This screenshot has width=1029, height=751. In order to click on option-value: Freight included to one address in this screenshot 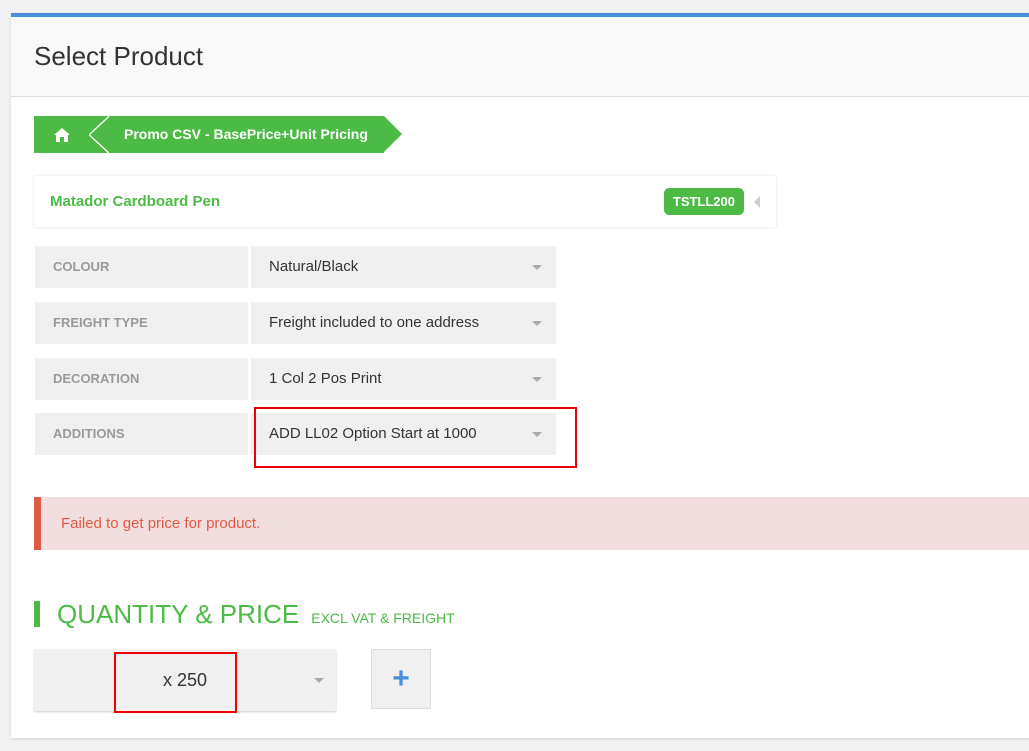, I will do `click(374, 322)`.